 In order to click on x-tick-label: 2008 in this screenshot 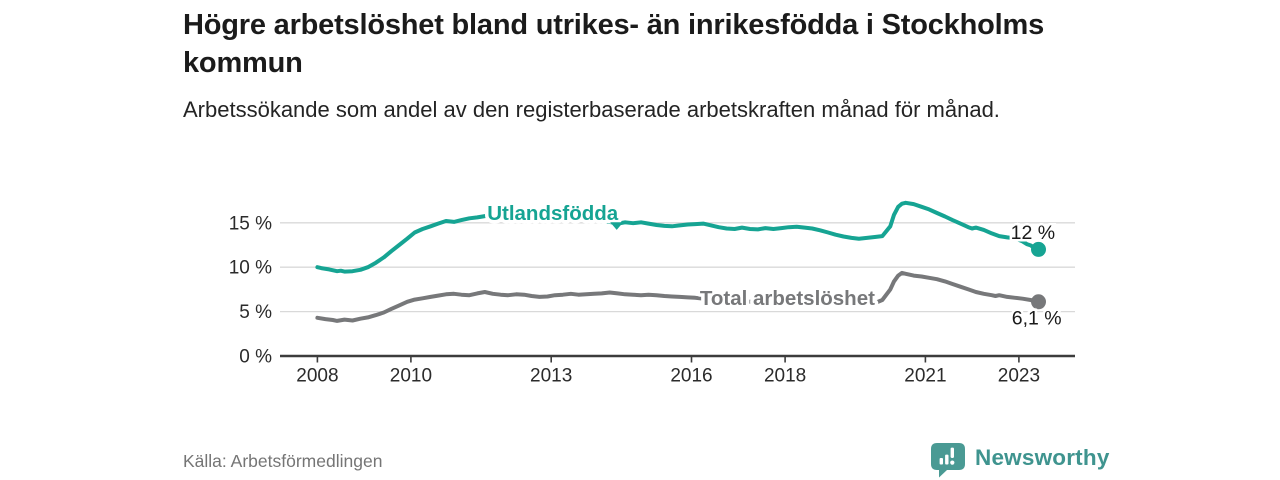, I will do `click(317, 376)`.